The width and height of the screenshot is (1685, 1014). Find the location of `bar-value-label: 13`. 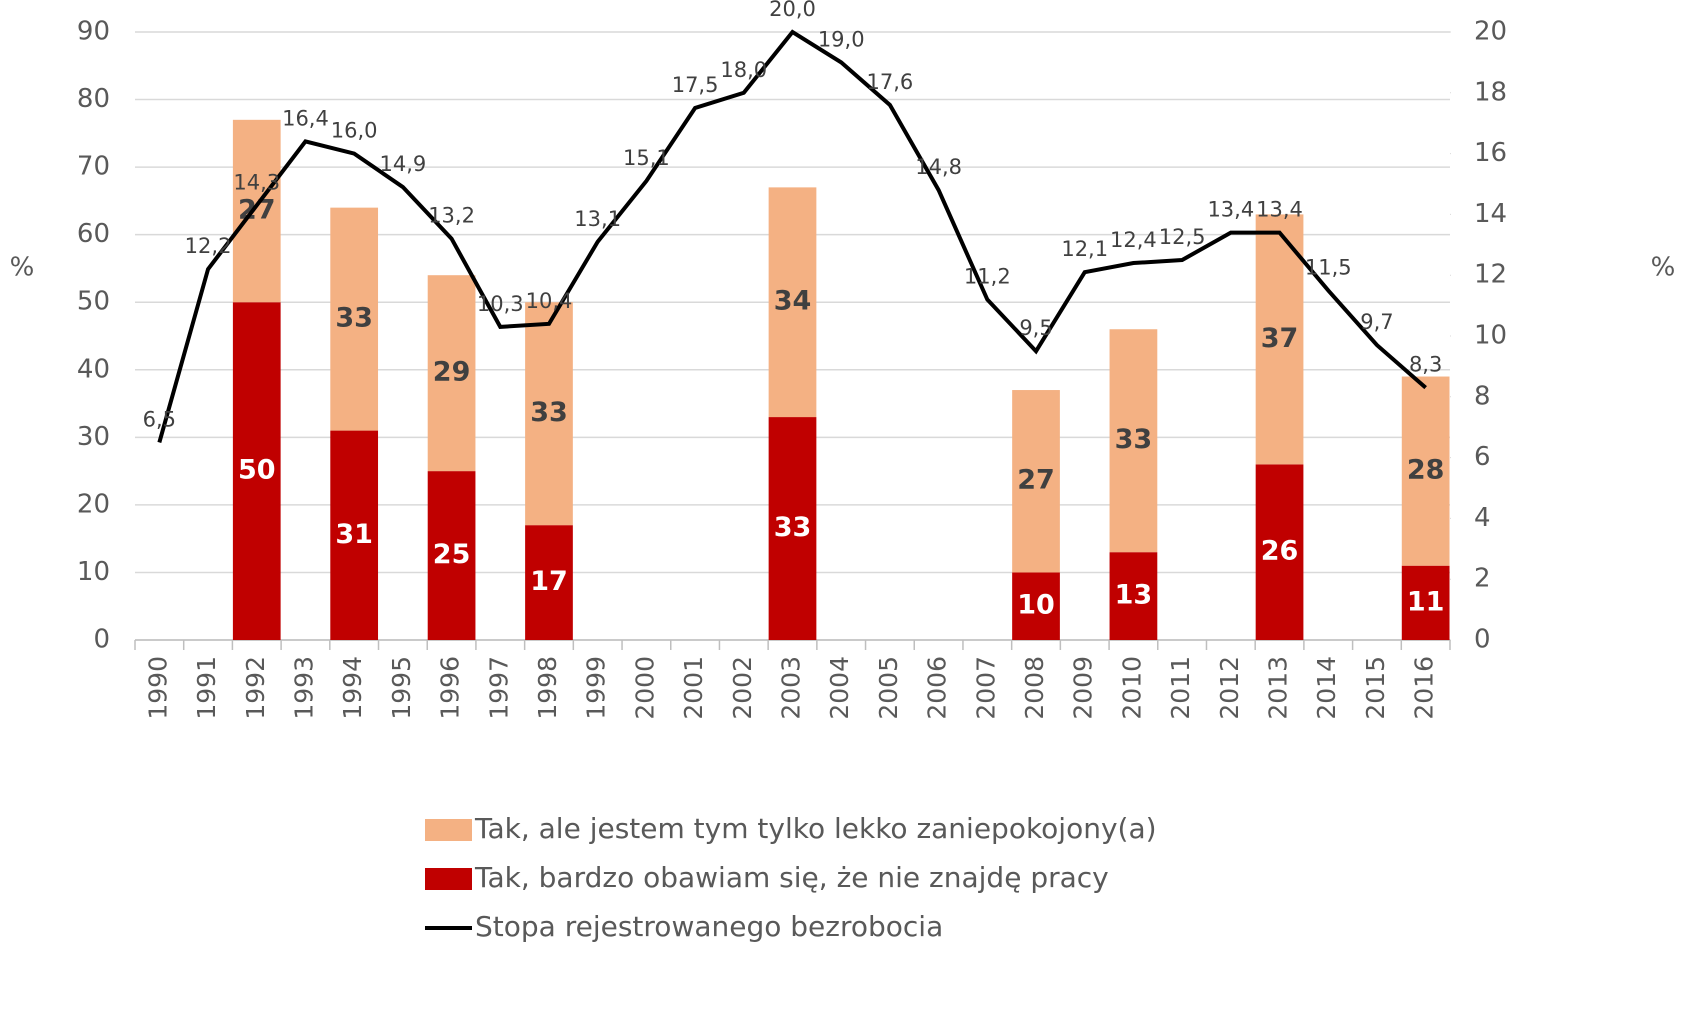

bar-value-label: 13 is located at coordinates (1134, 595).